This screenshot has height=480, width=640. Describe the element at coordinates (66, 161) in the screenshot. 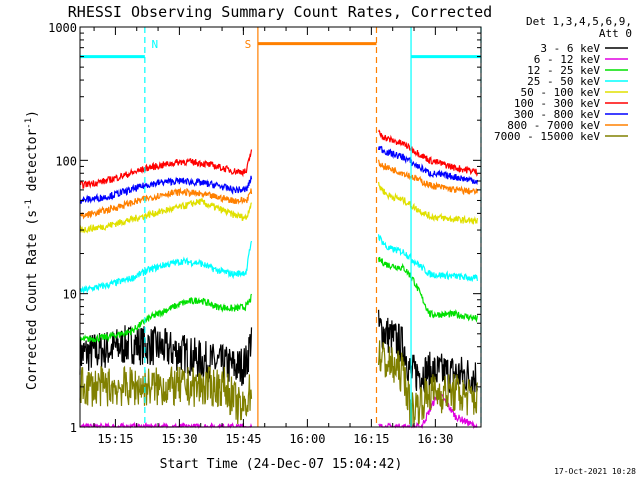

I see `y-tick-label: 100` at that location.